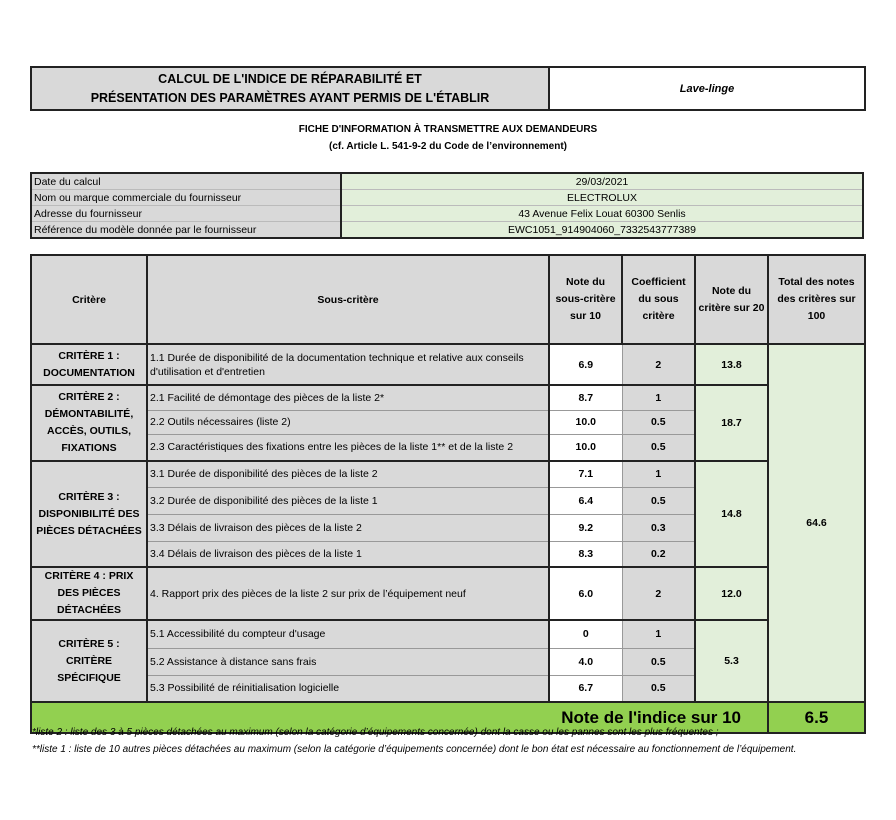  Describe the element at coordinates (585, 554) in the screenshot. I see `sub-criterion-note: 8.3` at that location.